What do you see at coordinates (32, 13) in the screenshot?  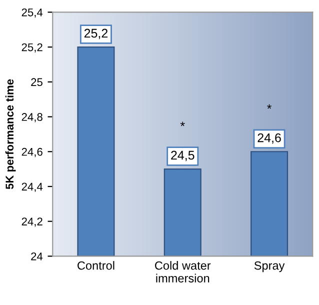 I see `y-tick-label: 25,4` at bounding box center [32, 13].